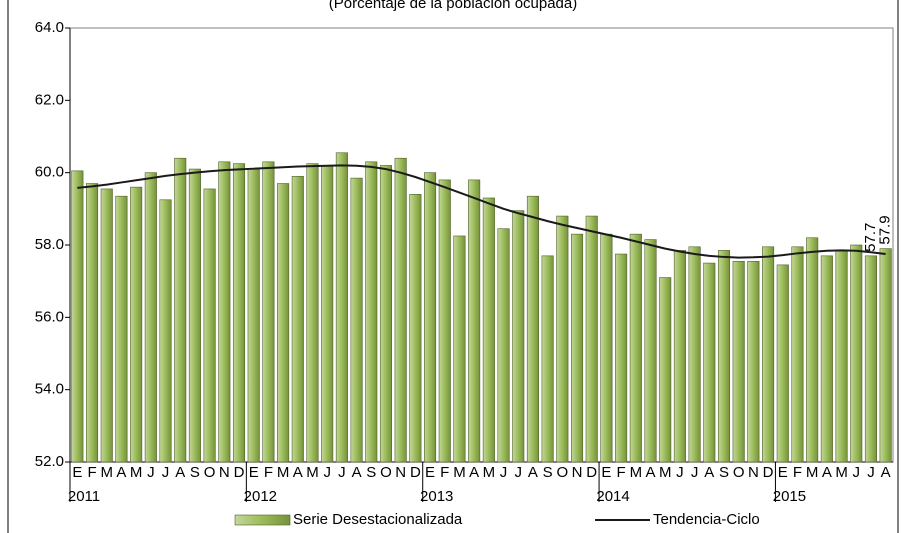  What do you see at coordinates (706, 519) in the screenshot?
I see `legend-label: Tendencia-Ciclo` at bounding box center [706, 519].